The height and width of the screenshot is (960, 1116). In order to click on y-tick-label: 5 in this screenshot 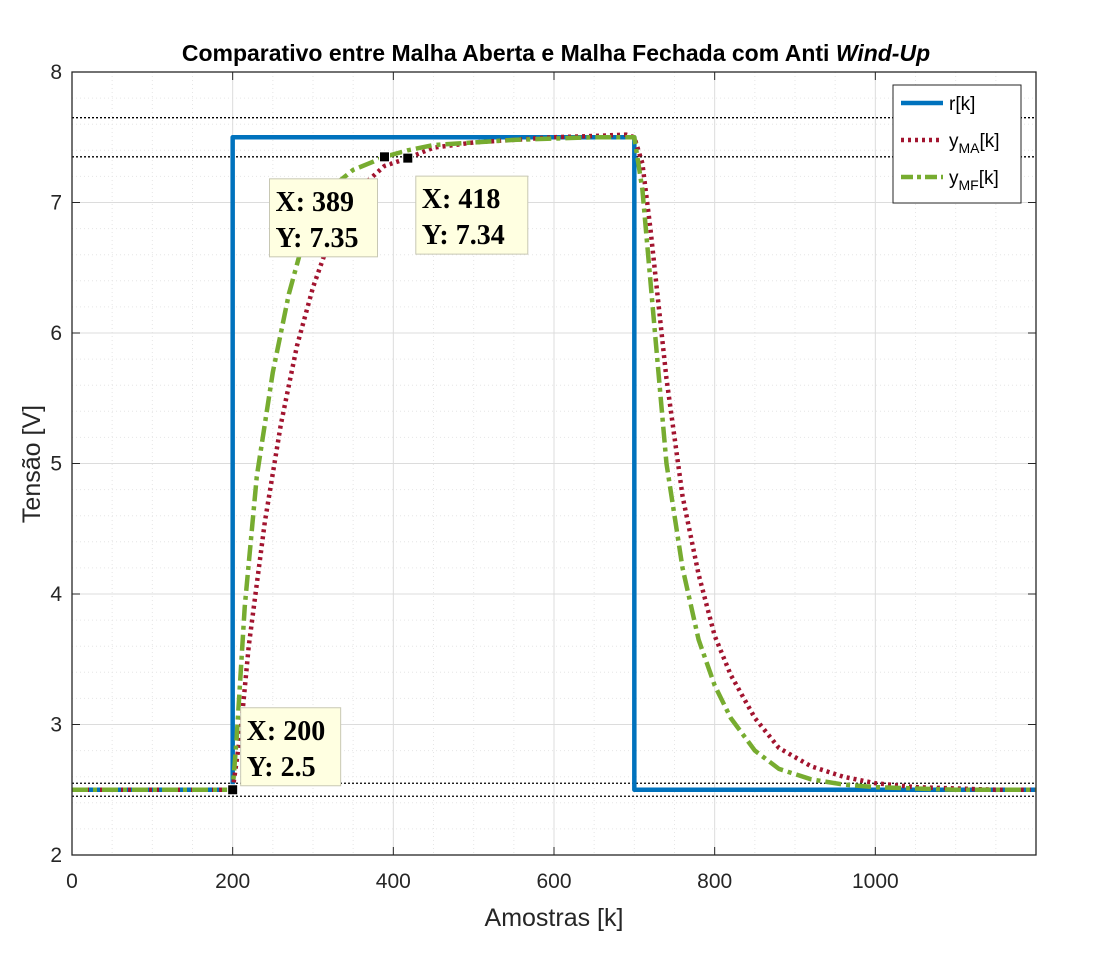, I will do `click(56, 464)`.